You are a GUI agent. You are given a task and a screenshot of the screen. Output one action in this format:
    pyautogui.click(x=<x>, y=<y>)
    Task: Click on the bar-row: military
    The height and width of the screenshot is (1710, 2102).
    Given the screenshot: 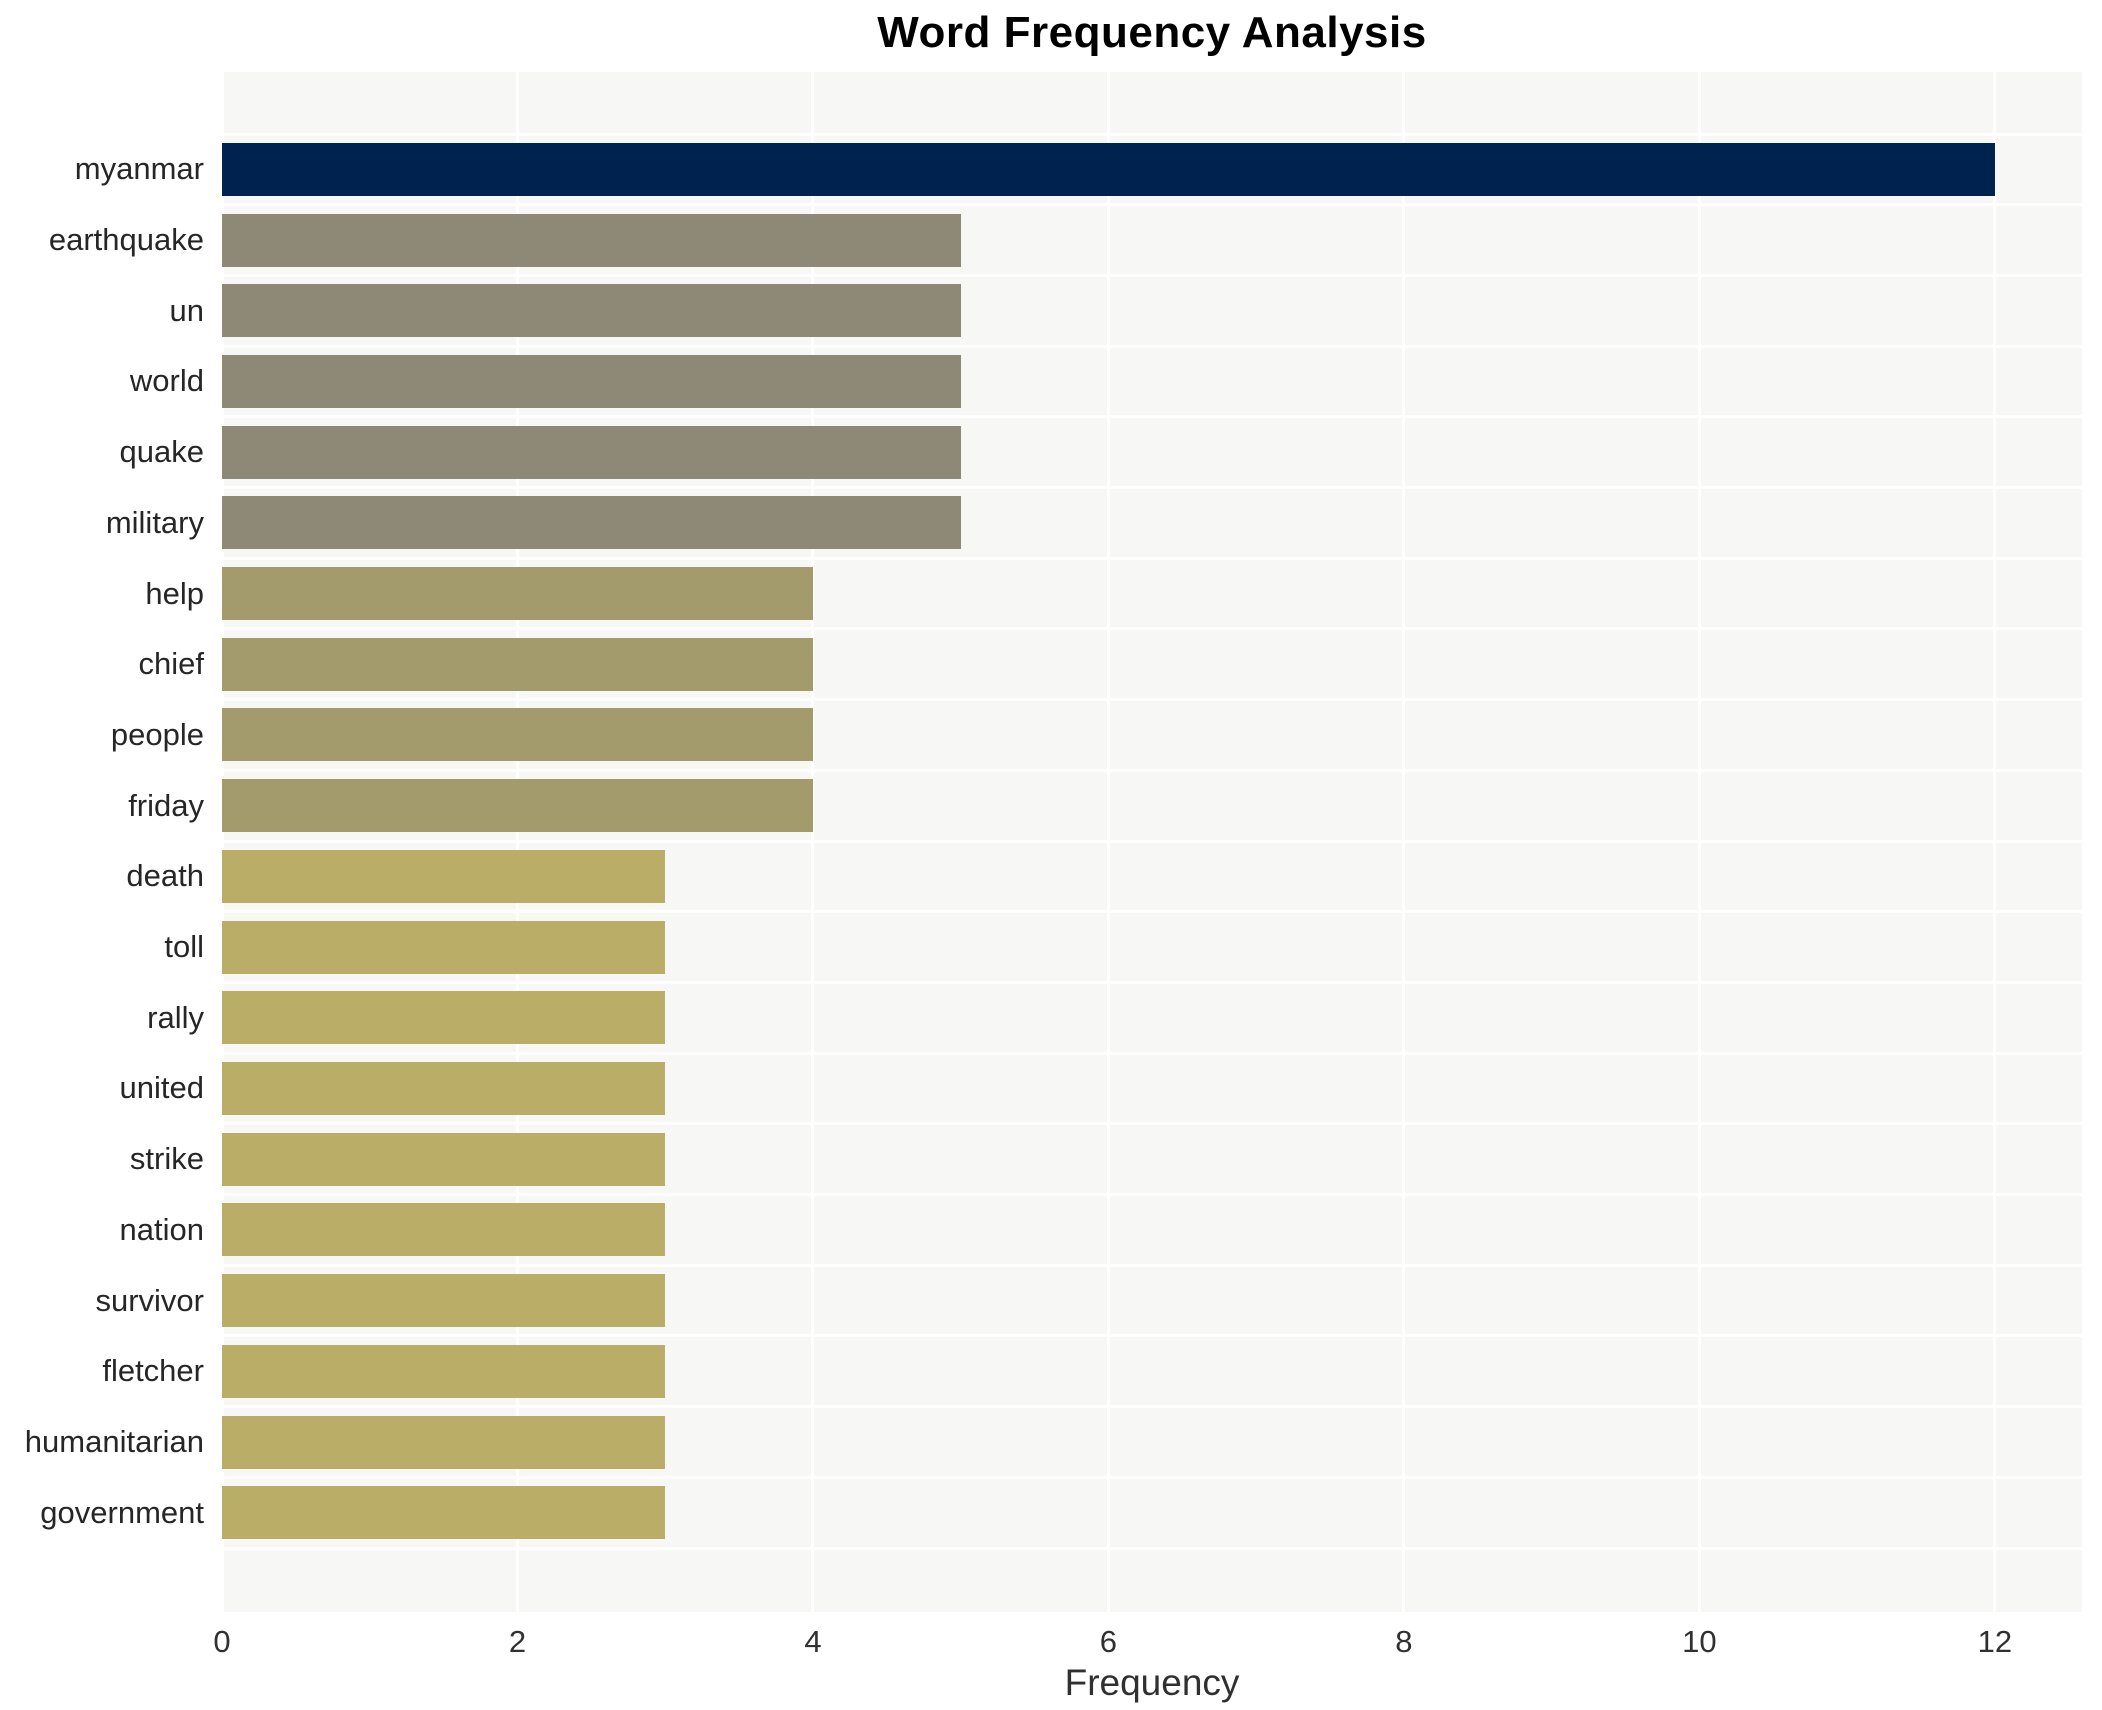 What is the action you would take?
    pyautogui.click(x=1094, y=523)
    